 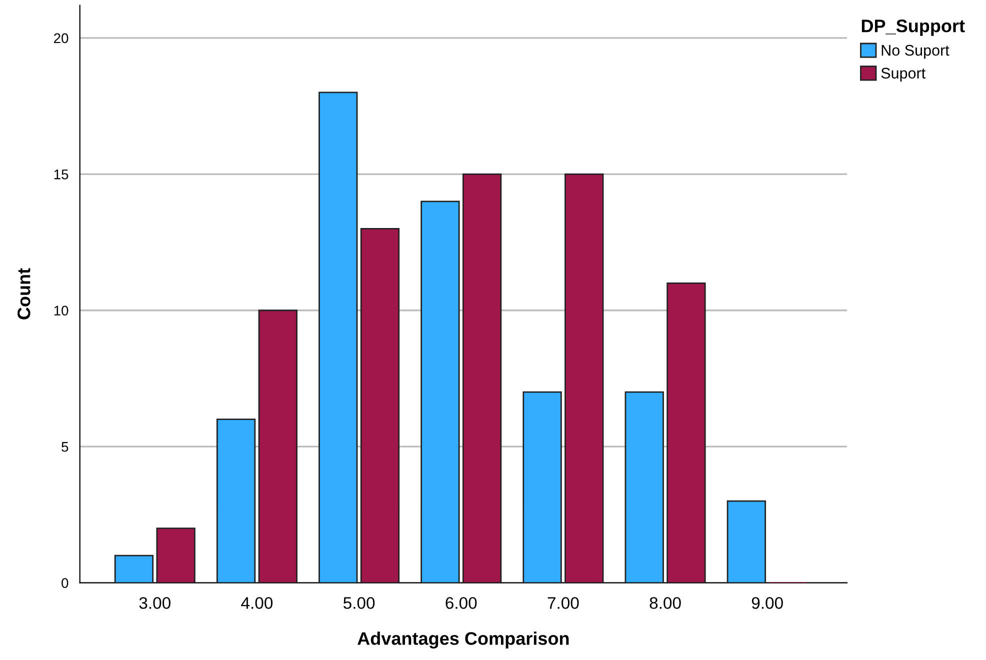 What do you see at coordinates (461, 603) in the screenshot?
I see `x-tick-label: 6.00` at bounding box center [461, 603].